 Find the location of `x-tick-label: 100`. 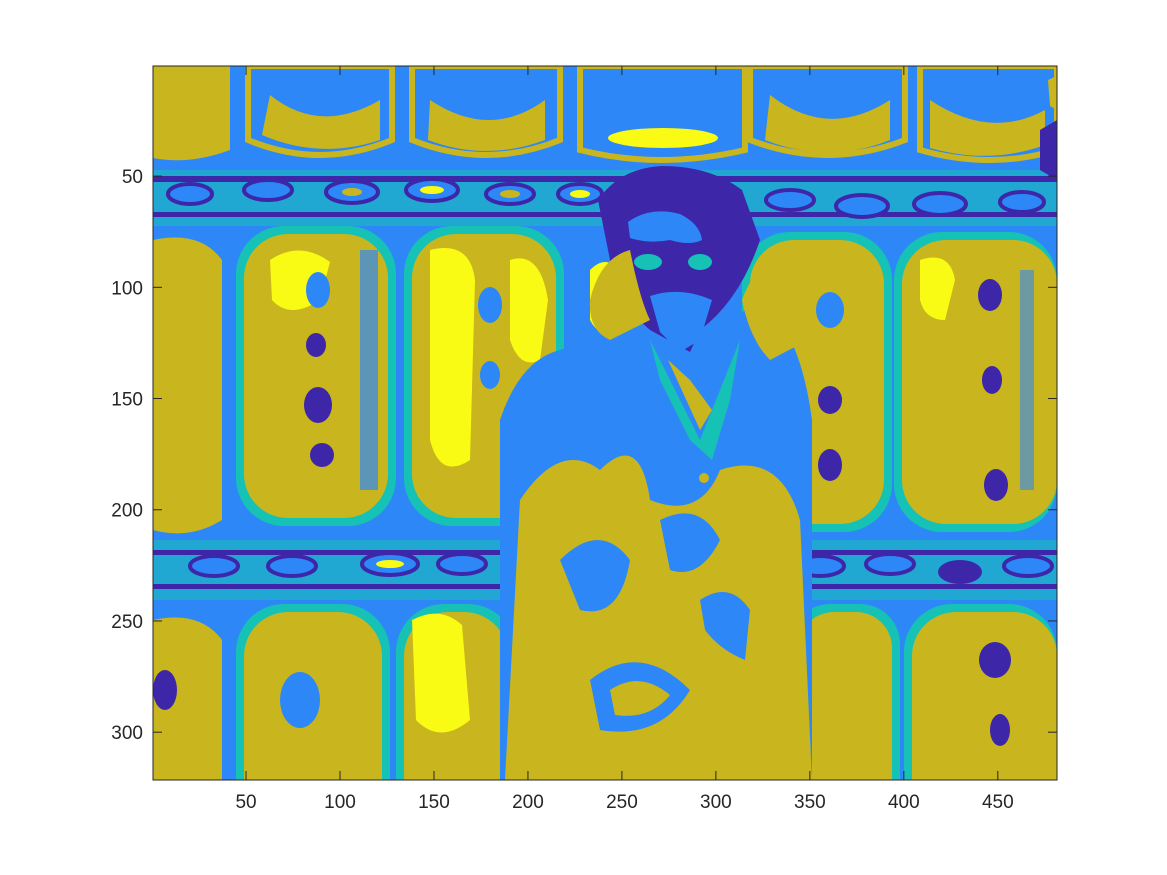

x-tick-label: 100 is located at coordinates (340, 802).